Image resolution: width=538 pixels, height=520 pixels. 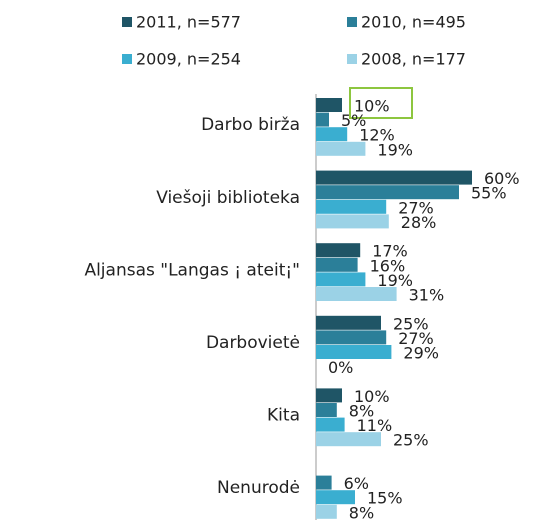 I want to click on data-label: 60%, so click(x=502, y=178).